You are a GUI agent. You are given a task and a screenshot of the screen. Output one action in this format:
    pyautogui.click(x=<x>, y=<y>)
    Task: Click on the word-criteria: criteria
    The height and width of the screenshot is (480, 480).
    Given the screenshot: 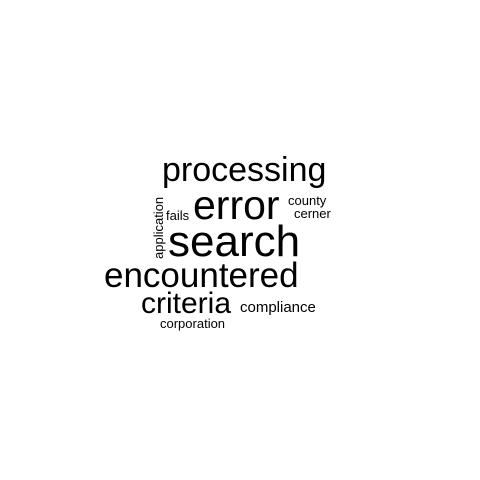 What is the action you would take?
    pyautogui.click(x=186, y=303)
    